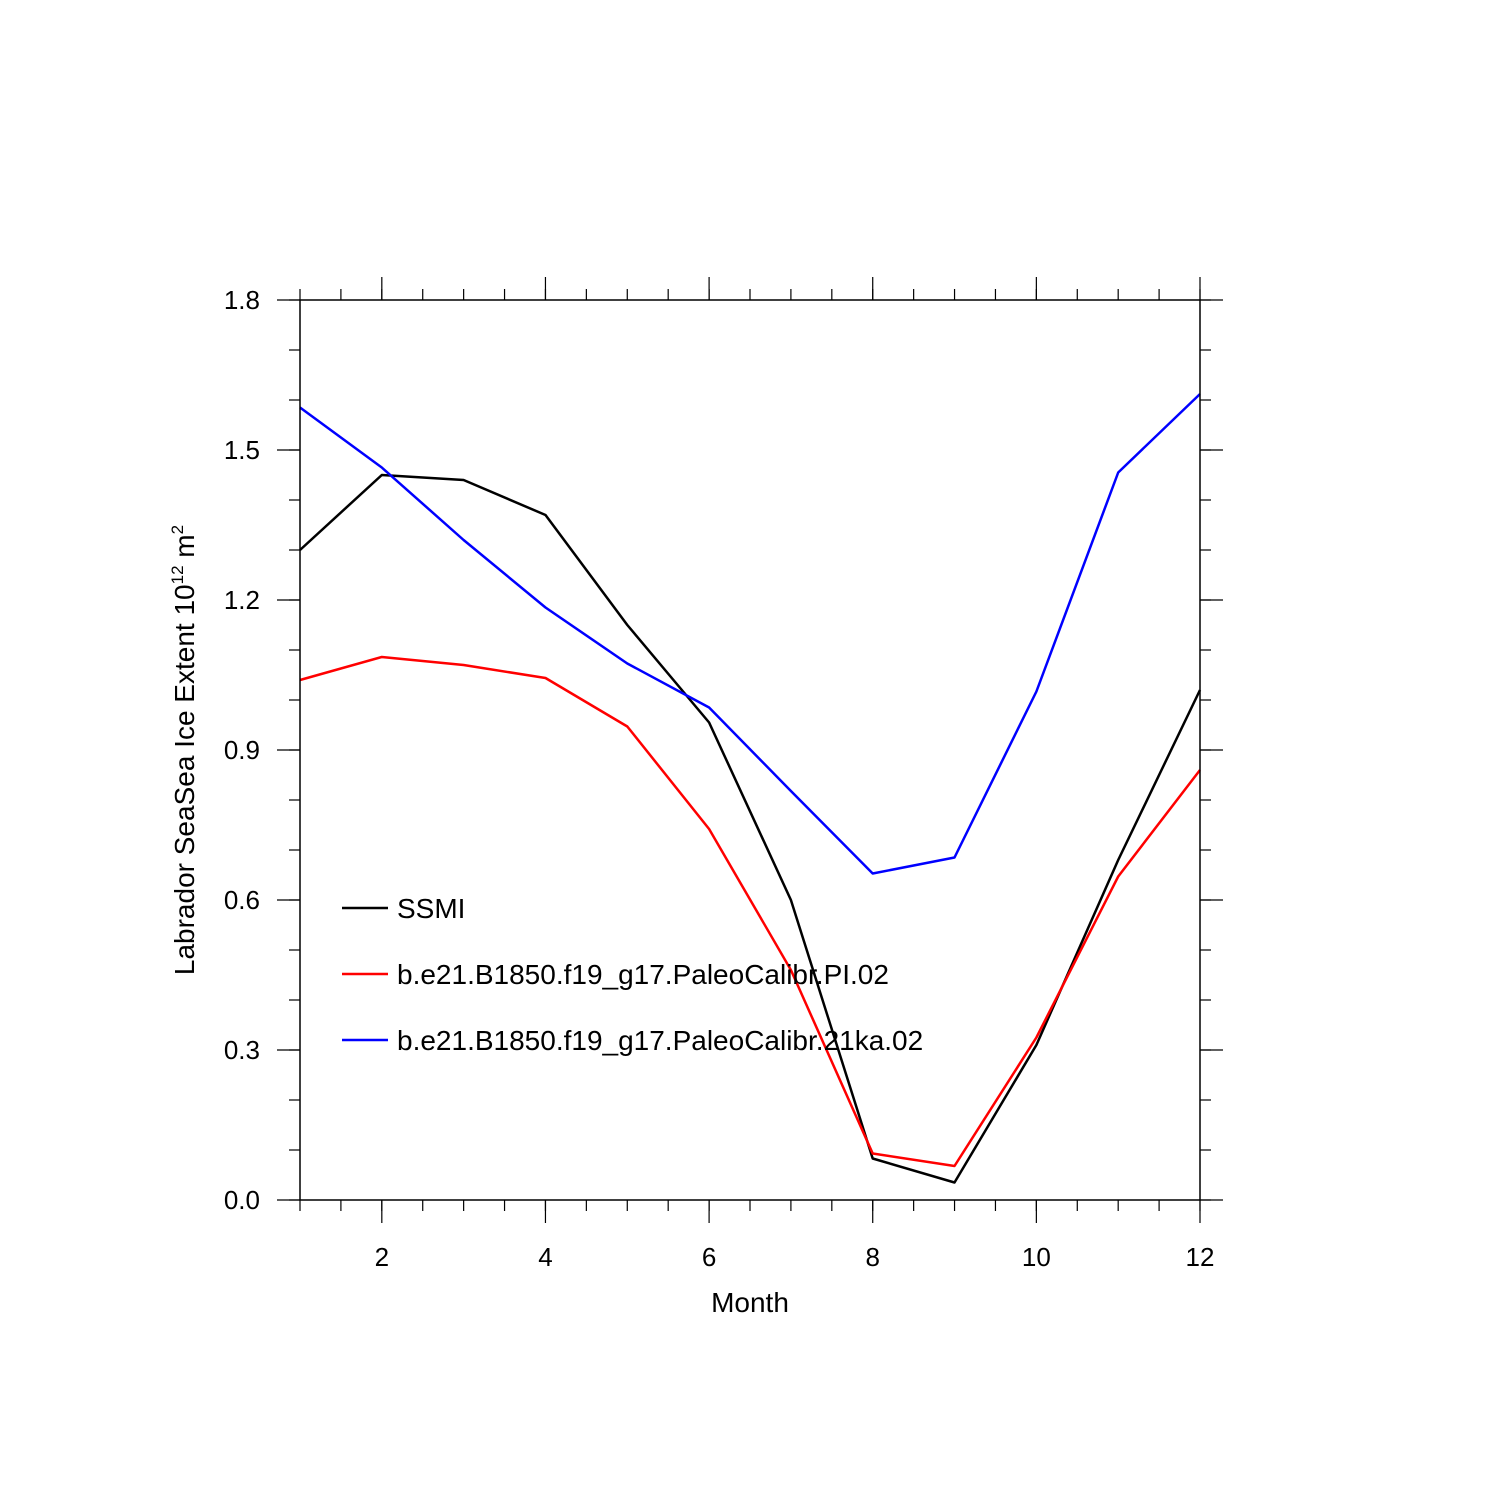  What do you see at coordinates (643, 974) in the screenshot?
I see `legend-label: b.e21.B1850.f19_g17.PaleoCalibr.PI.02` at bounding box center [643, 974].